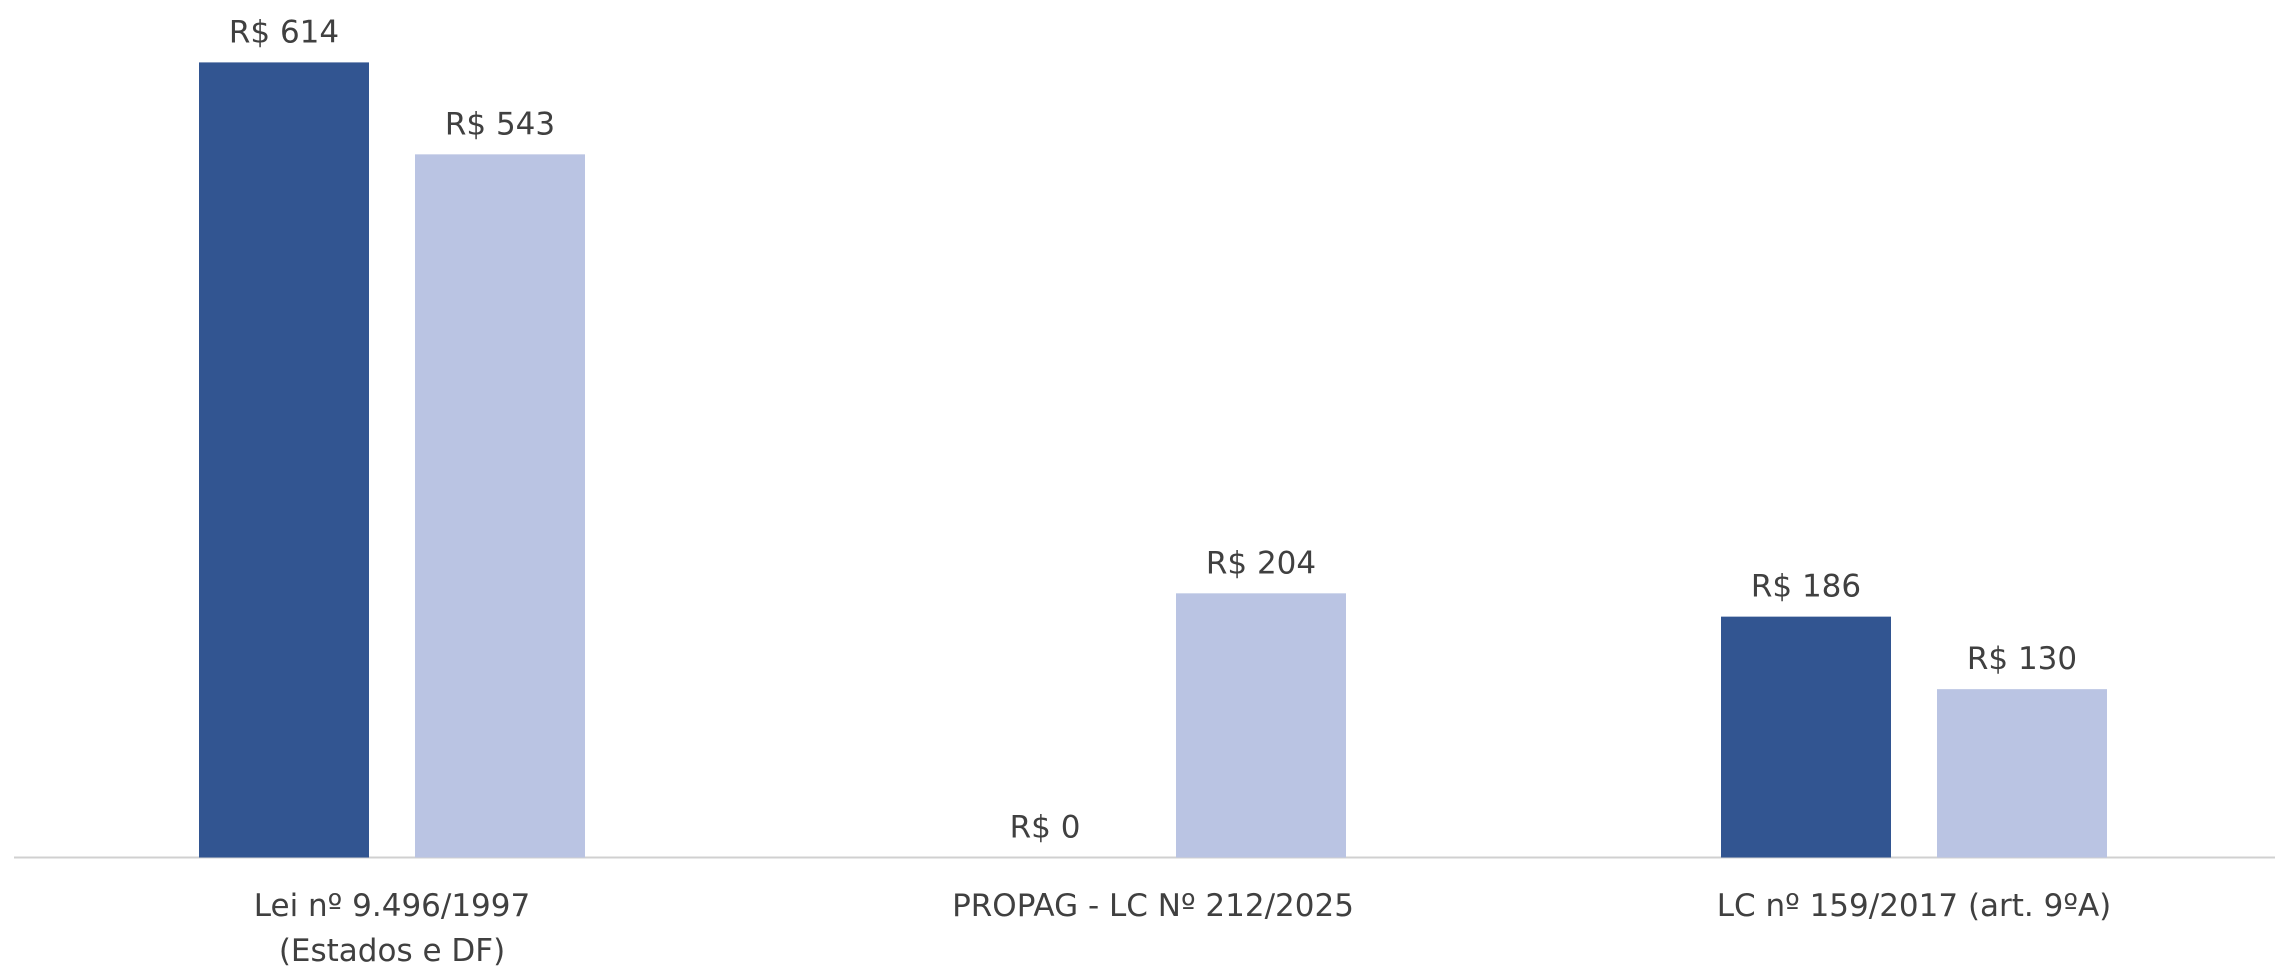 The width and height of the screenshot is (2275, 969). I want to click on x-tick-label: Lei nº 9.496/1997 (Estados e DF), so click(392, 928).